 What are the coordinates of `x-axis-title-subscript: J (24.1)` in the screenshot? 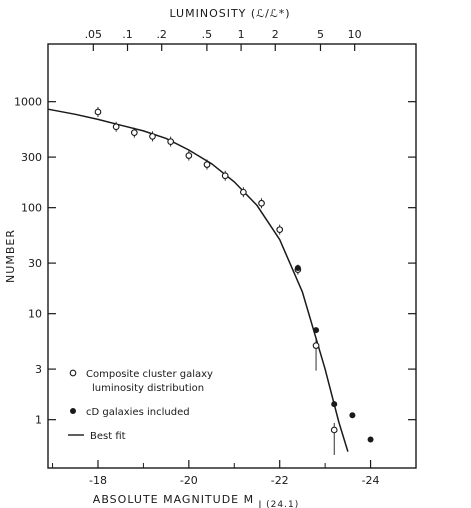 It's located at (279, 504).